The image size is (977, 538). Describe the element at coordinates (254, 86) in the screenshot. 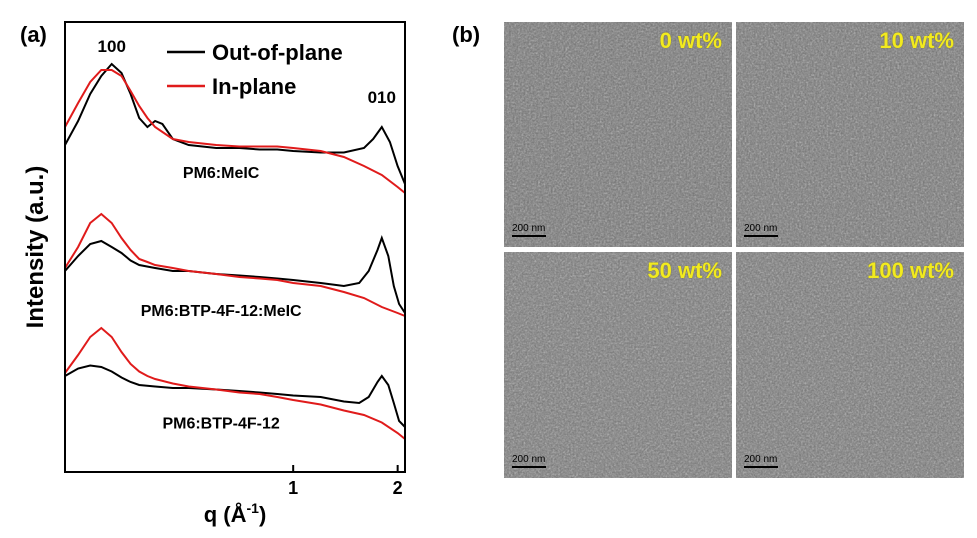

I see `legend-label-1: In-plane` at that location.